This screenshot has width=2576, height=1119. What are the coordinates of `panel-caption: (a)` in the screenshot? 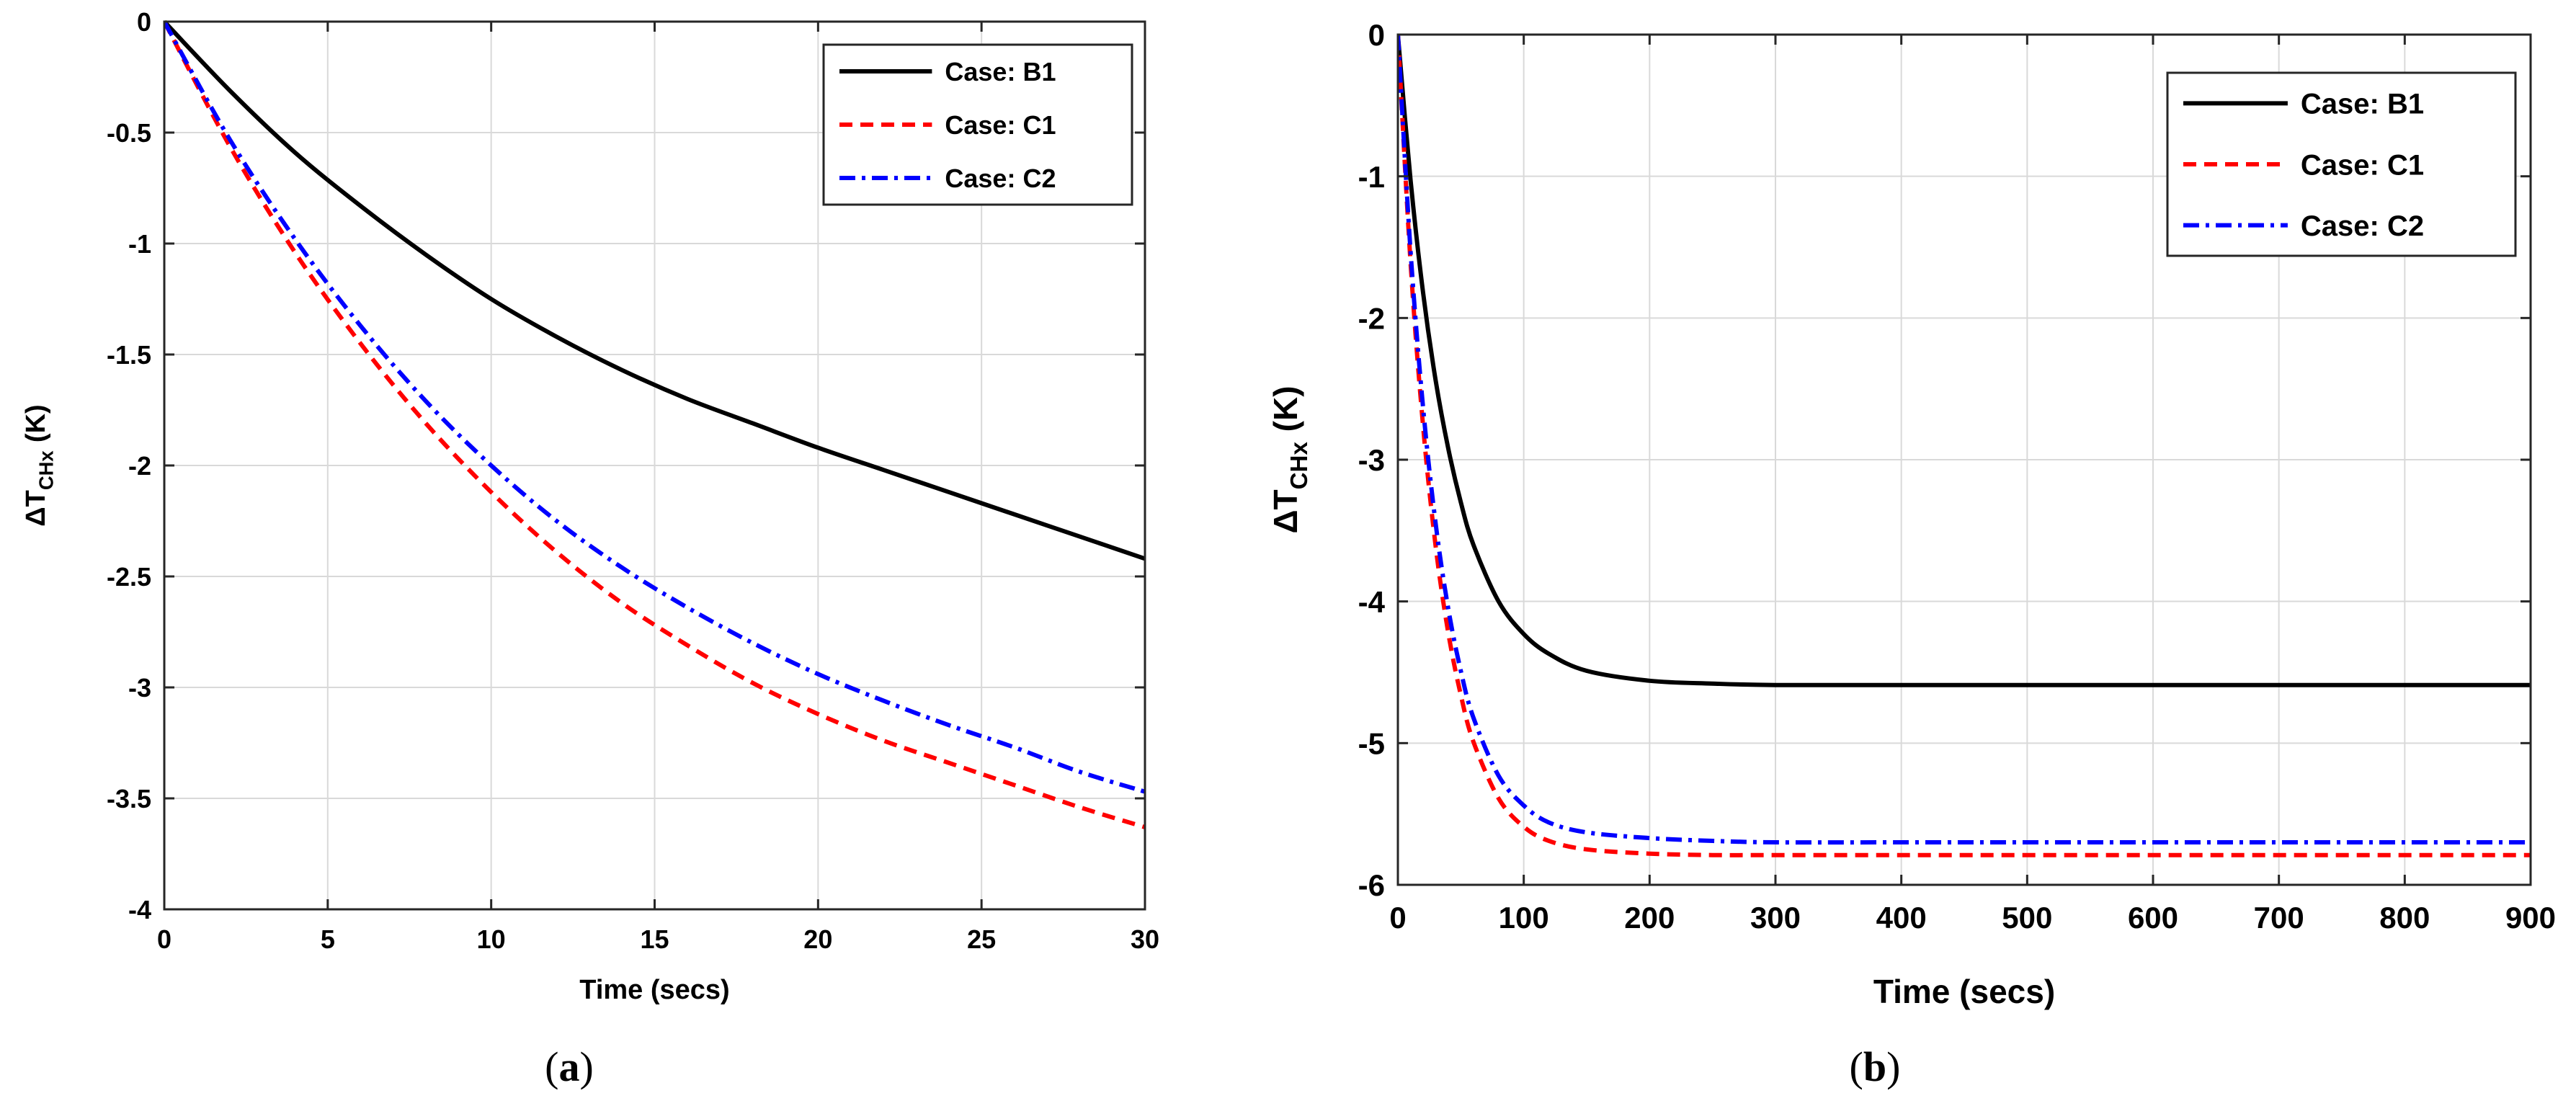 It's located at (569, 1067).